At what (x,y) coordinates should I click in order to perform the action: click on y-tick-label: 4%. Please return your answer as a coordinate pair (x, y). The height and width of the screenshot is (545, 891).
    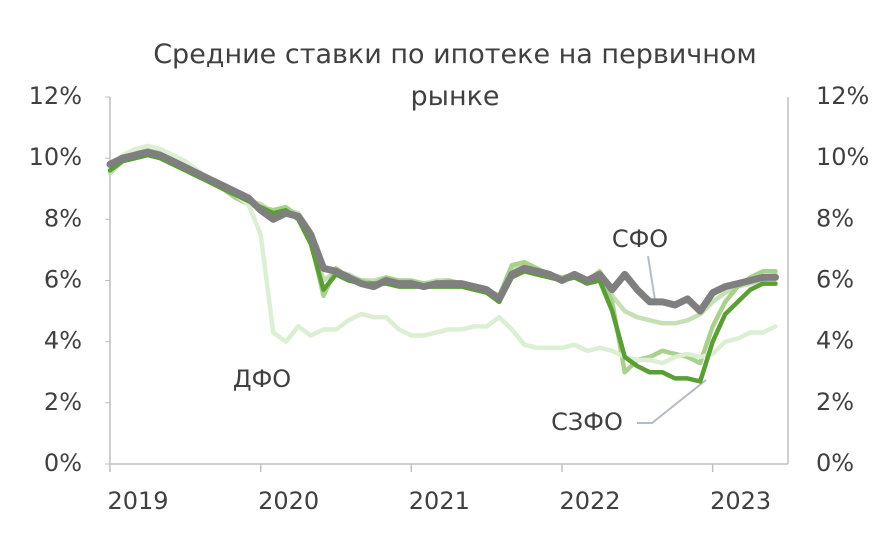
    Looking at the image, I should click on (63, 341).